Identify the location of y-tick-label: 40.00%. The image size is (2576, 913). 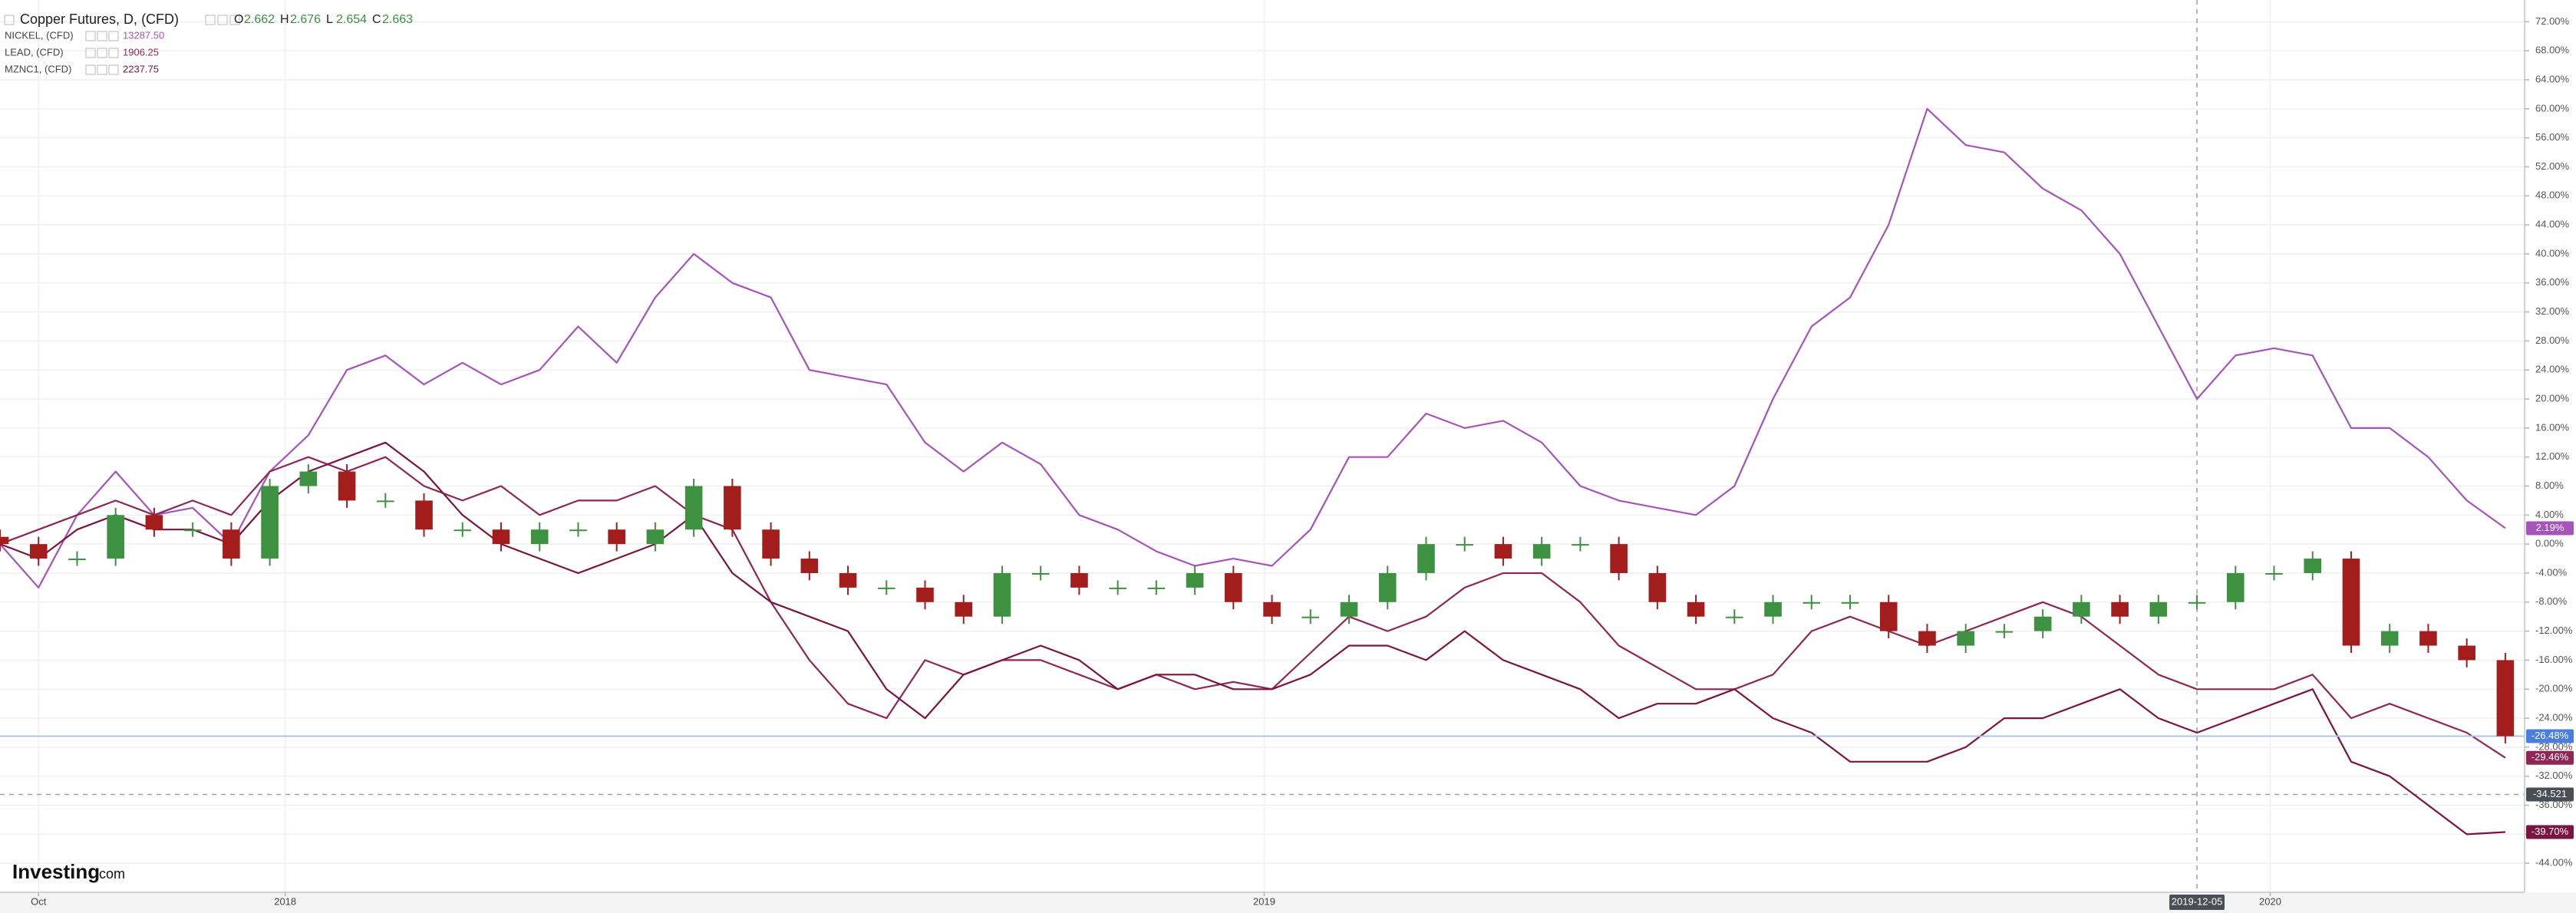
(2552, 253).